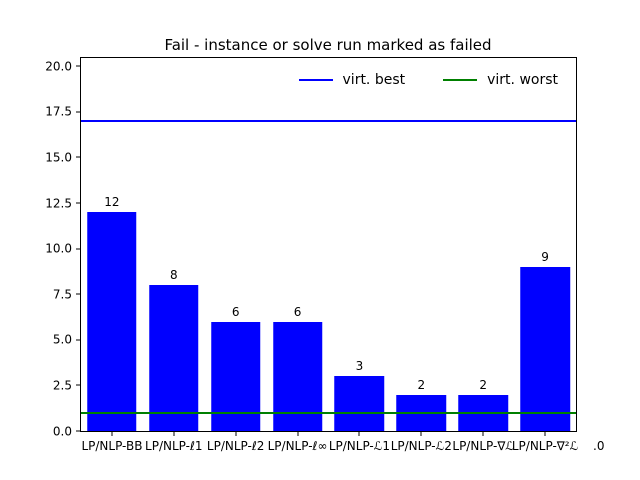 Image resolution: width=640 pixels, height=480 pixels. Describe the element at coordinates (173, 275) in the screenshot. I see `bar-value-label: 8` at that location.